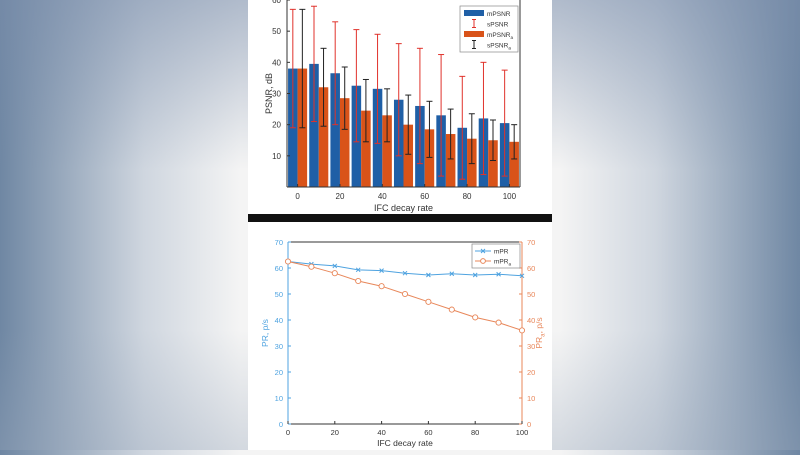 Image resolution: width=800 pixels, height=455 pixels. Describe the element at coordinates (531, 294) in the screenshot. I see `right-y-tick-label: 50` at that location.